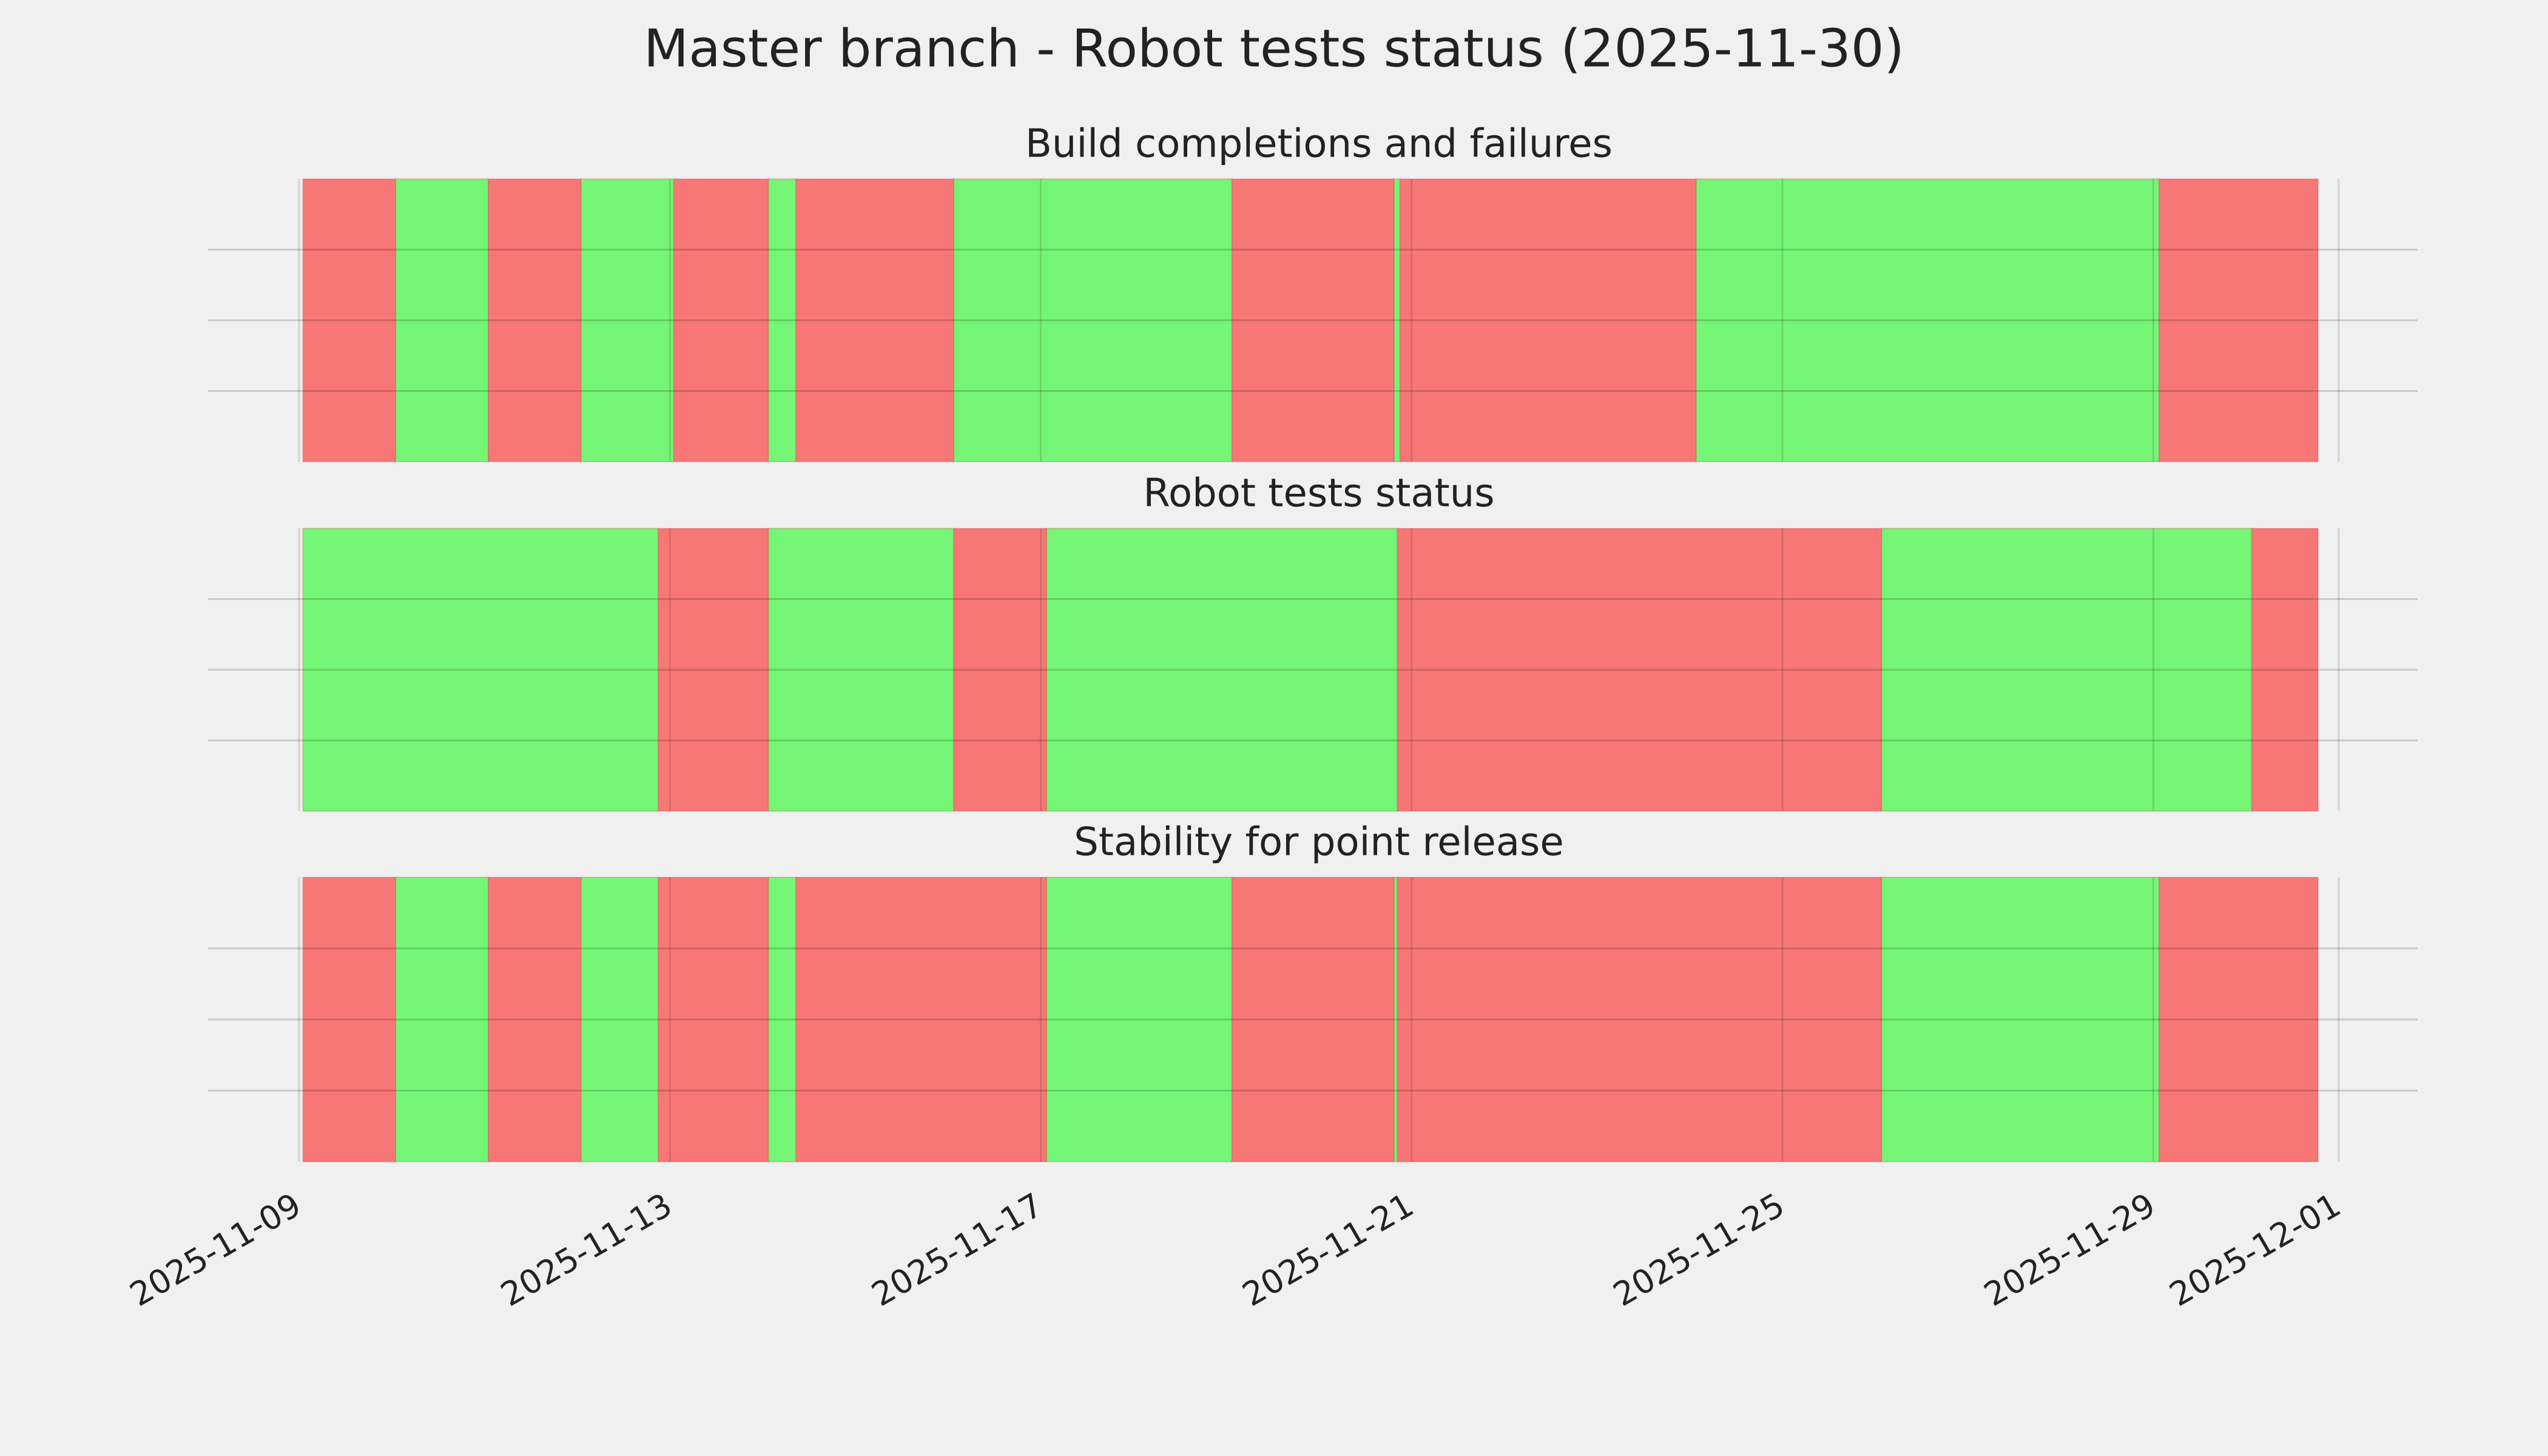 The height and width of the screenshot is (1456, 2548). I want to click on panel-title: Robot tests status, so click(1318, 493).